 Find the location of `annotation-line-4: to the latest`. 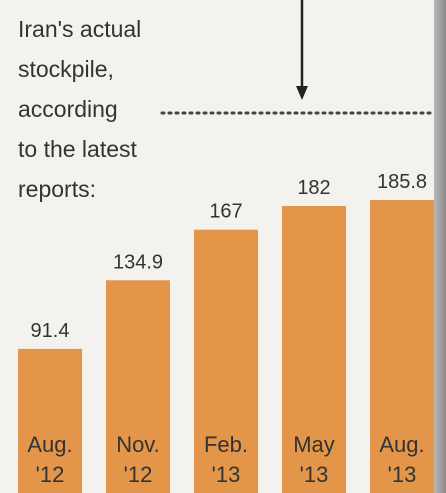

annotation-line-4: to the latest is located at coordinates (77, 149).